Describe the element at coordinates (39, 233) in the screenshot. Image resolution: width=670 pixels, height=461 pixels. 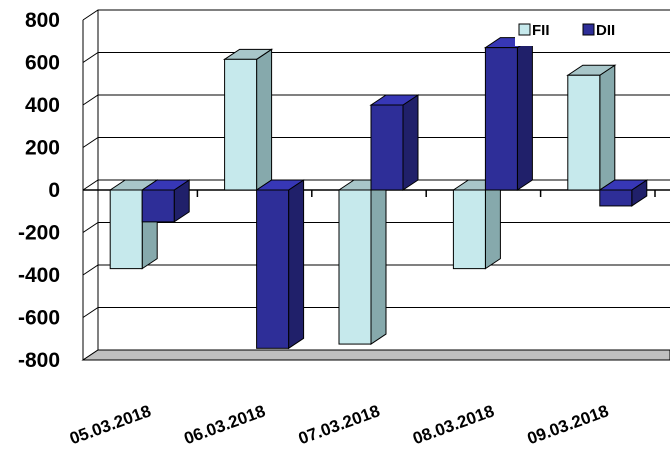
I see `y-tick-label: -200` at that location.